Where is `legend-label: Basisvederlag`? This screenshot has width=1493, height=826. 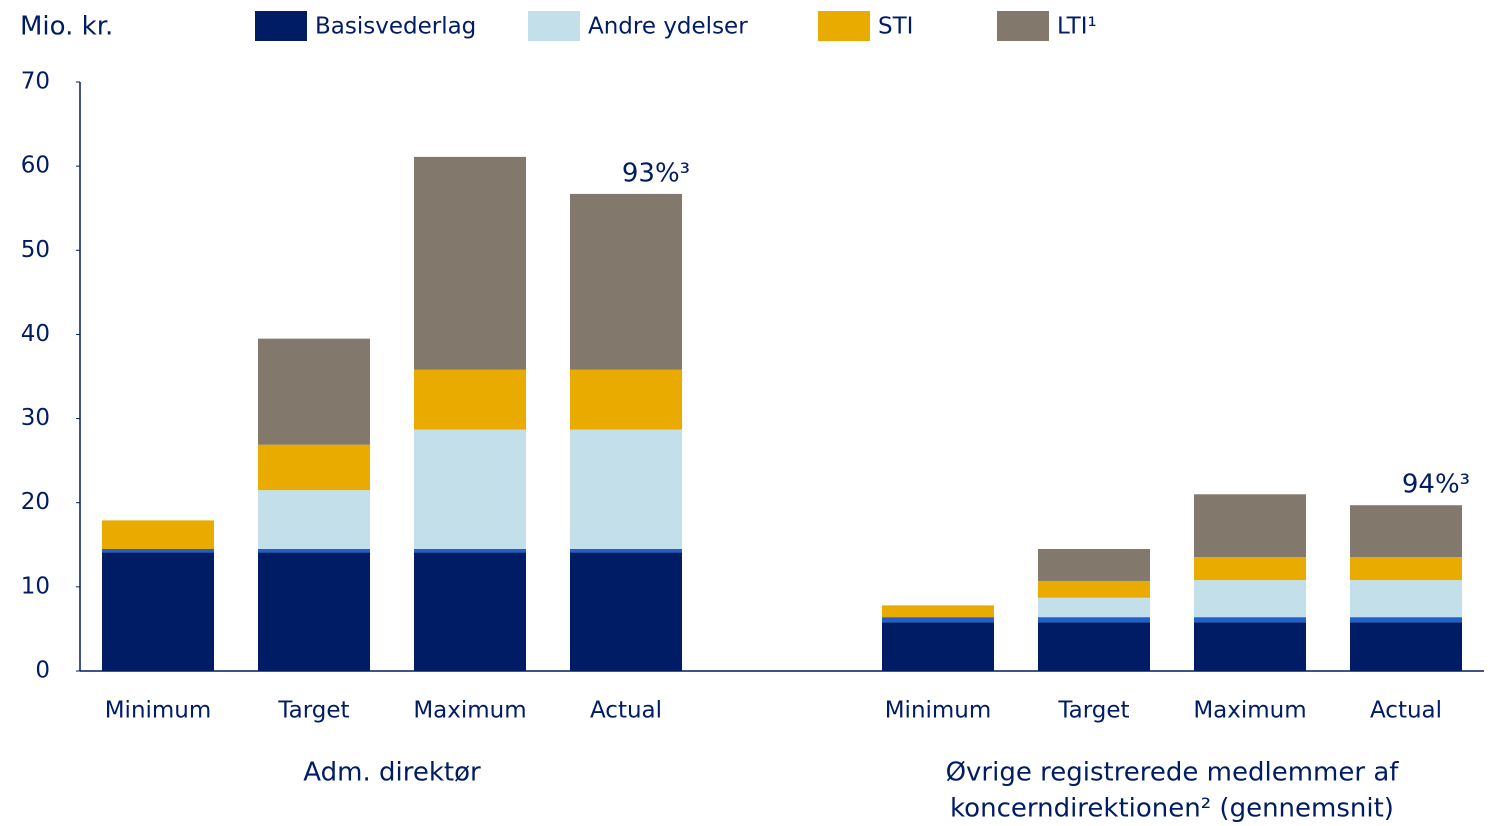 legend-label: Basisvederlag is located at coordinates (395, 27).